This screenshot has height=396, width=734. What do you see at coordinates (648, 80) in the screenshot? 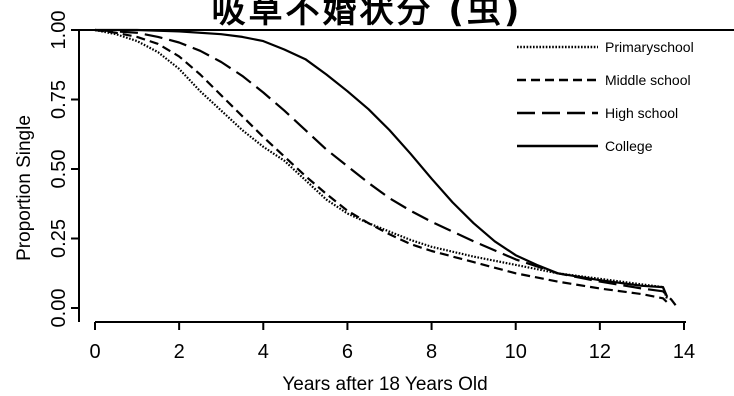
I see `legend-label: Middle school` at bounding box center [648, 80].